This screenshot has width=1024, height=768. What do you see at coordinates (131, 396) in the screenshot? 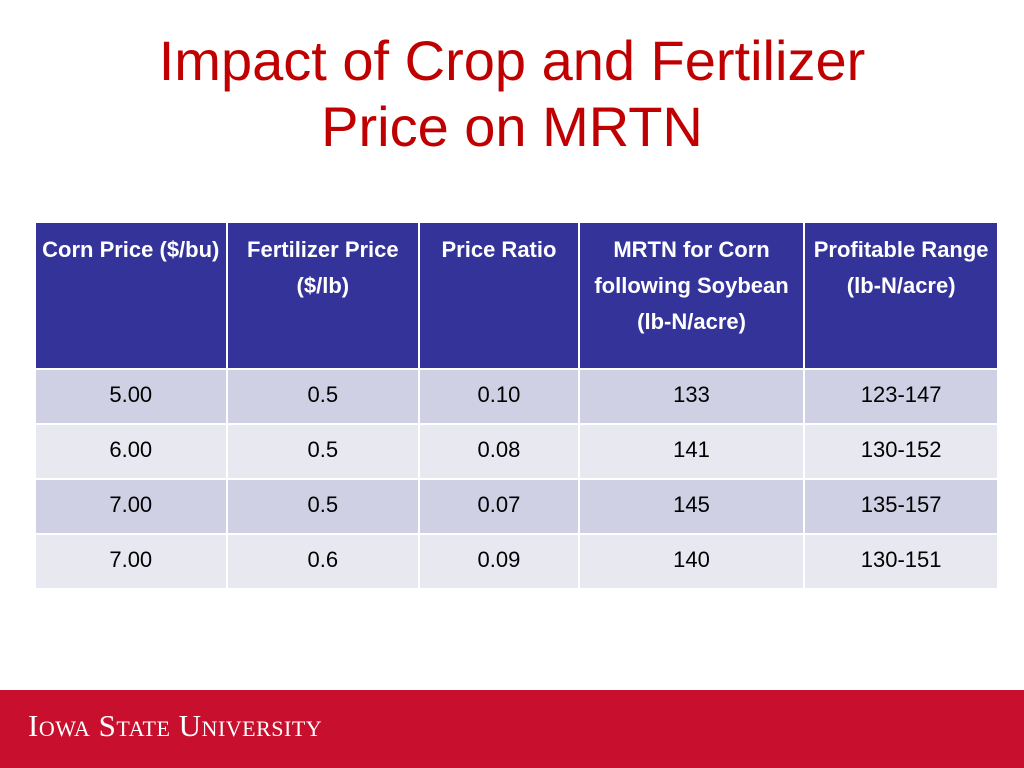
I see `cell-corn-price: 5.00` at bounding box center [131, 396].